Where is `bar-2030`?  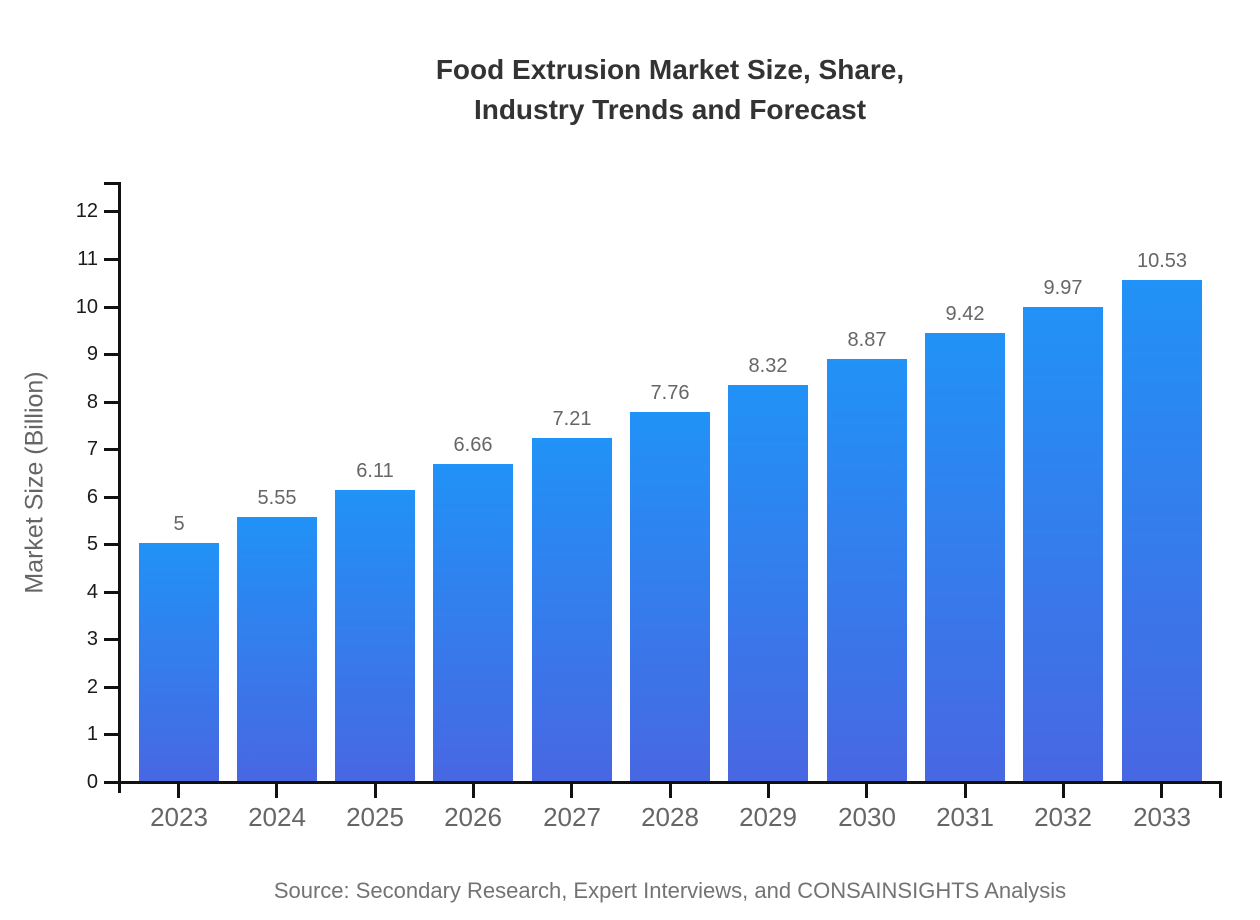 bar-2030 is located at coordinates (867, 570).